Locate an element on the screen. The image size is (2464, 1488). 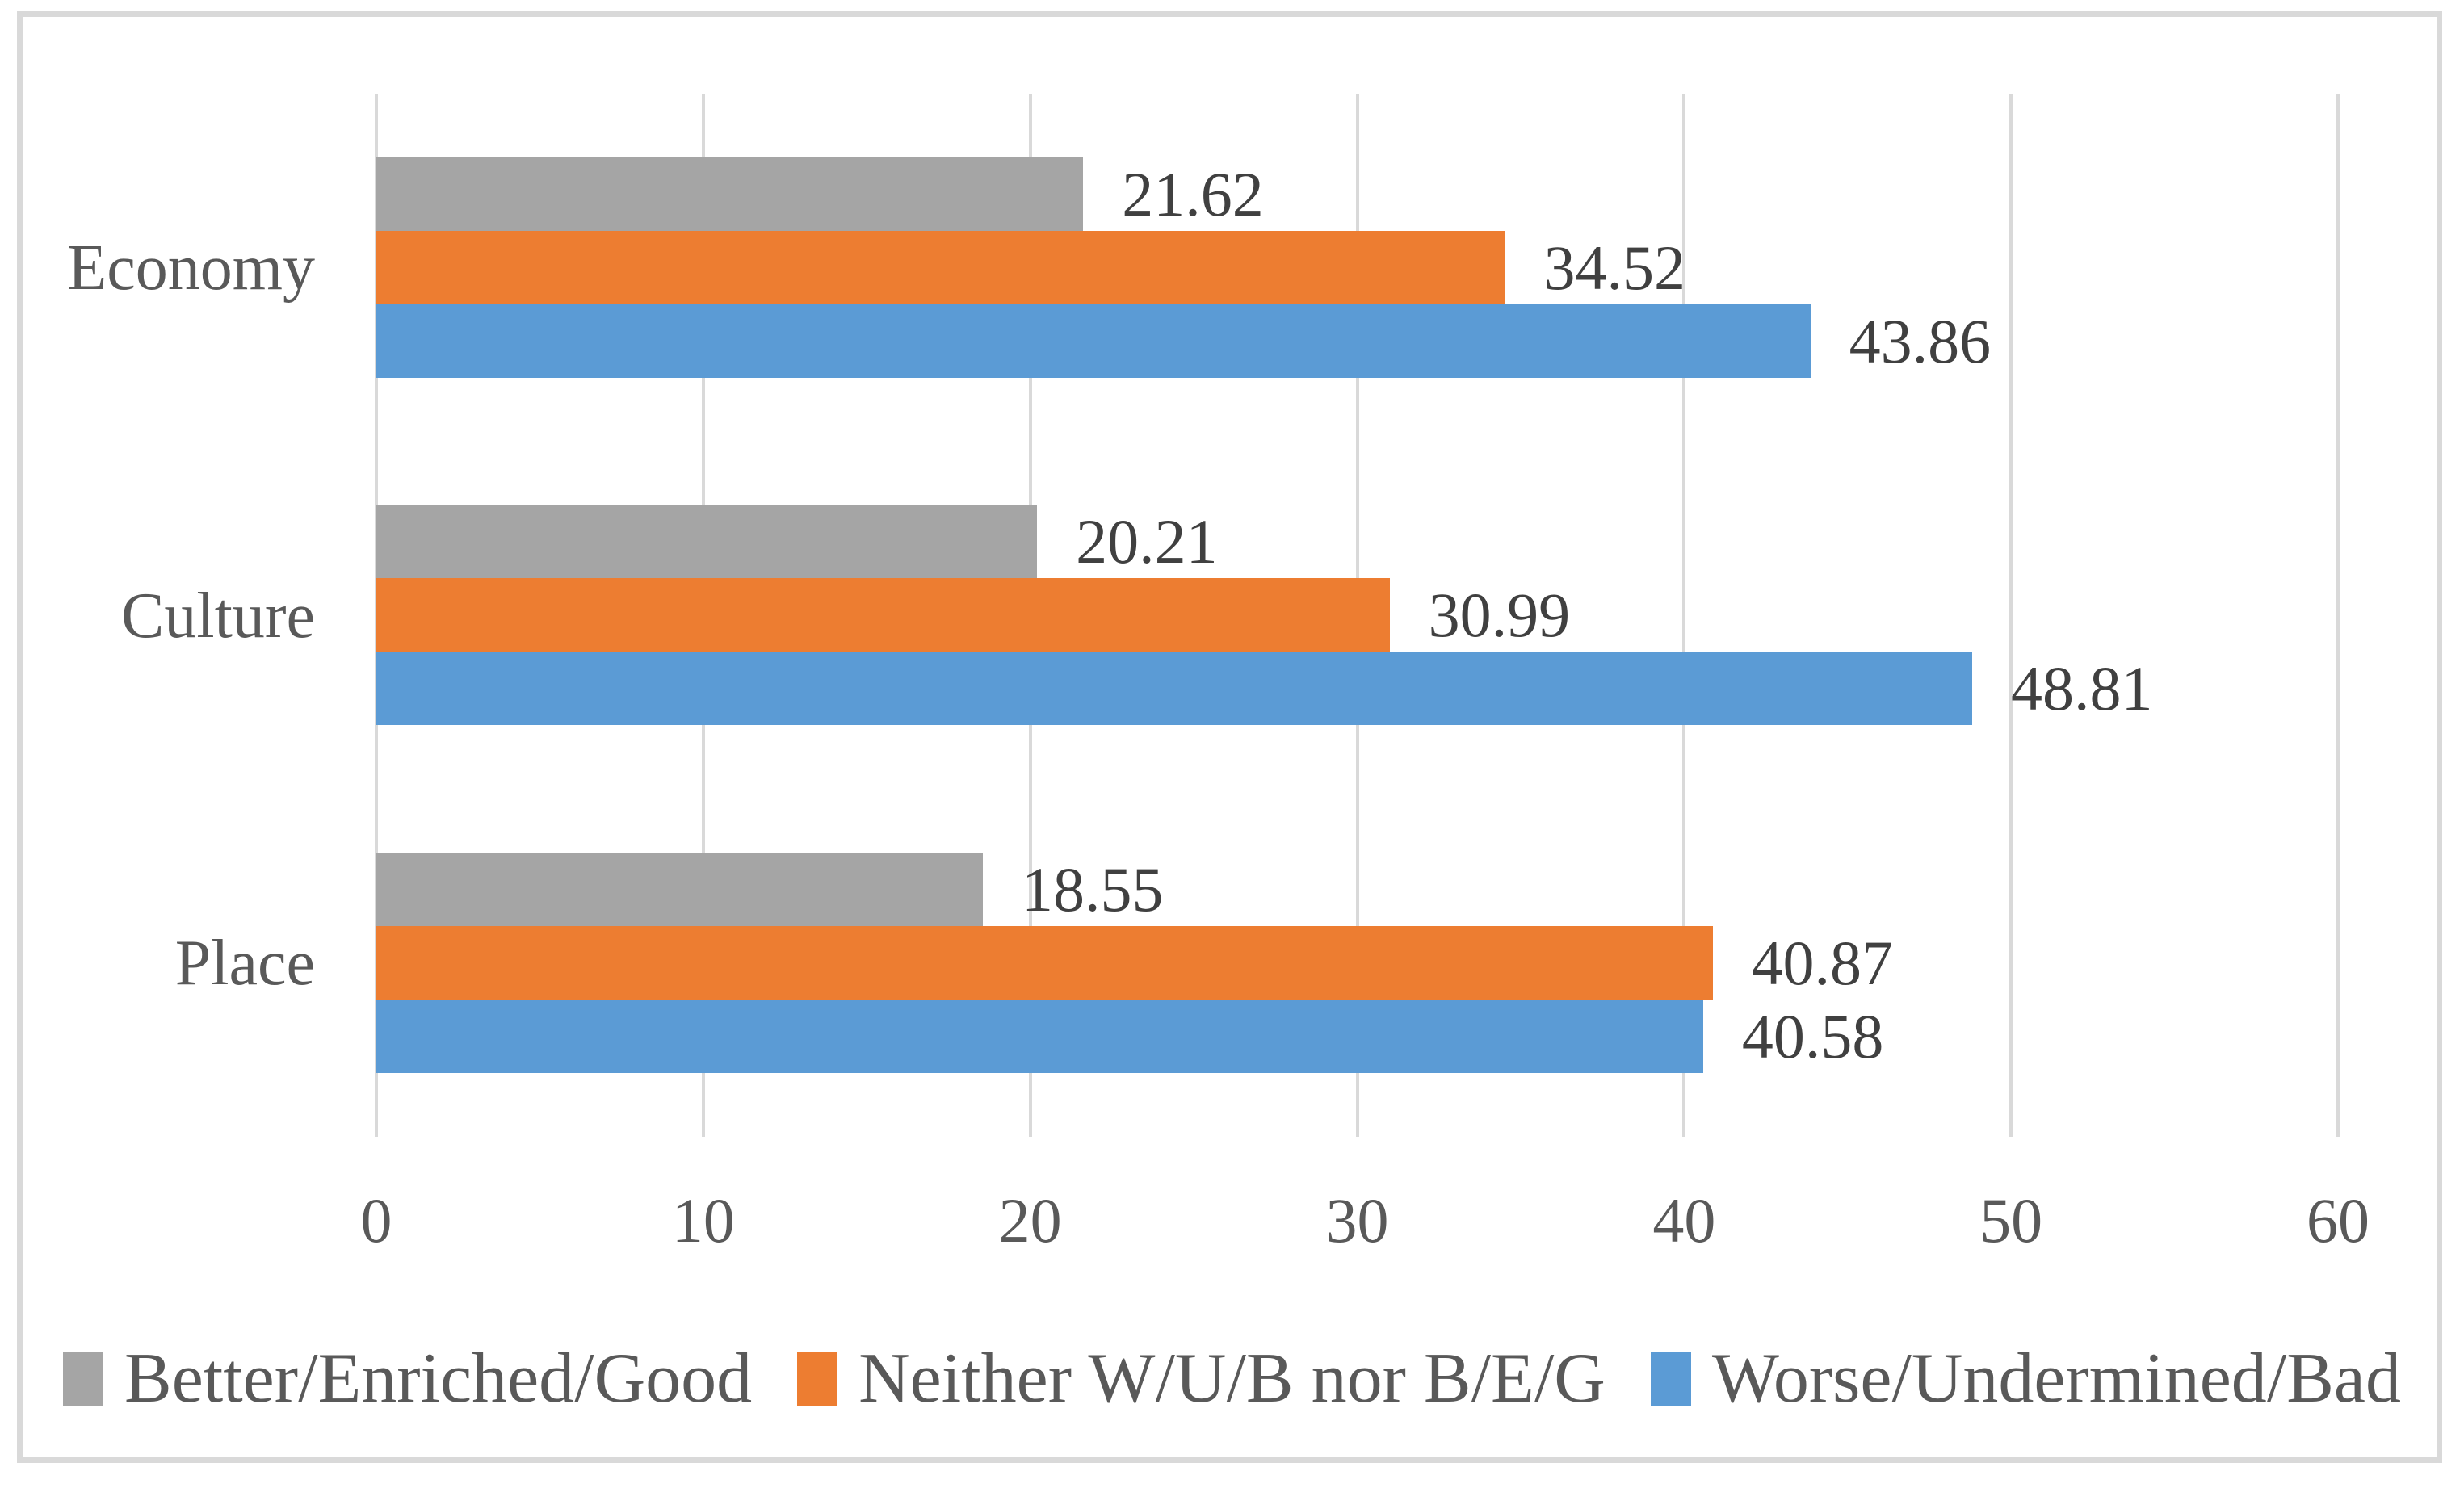
x-axis-tick-label: 30 is located at coordinates (1357, 1220).